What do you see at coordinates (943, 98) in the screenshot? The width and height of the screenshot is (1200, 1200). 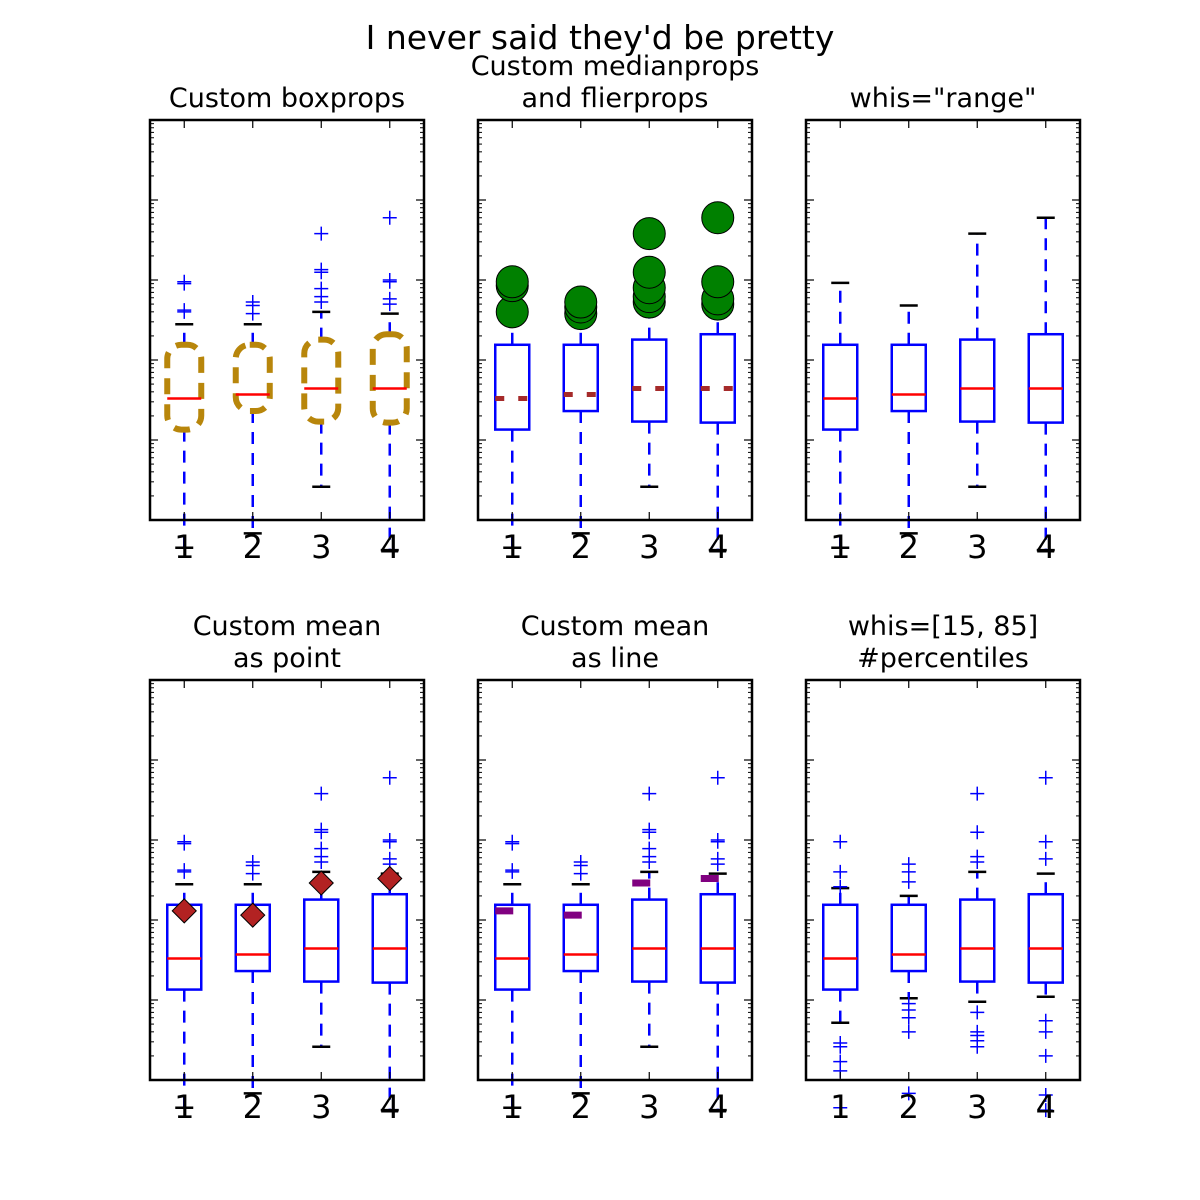 I see `panel-title: whis="range"` at bounding box center [943, 98].